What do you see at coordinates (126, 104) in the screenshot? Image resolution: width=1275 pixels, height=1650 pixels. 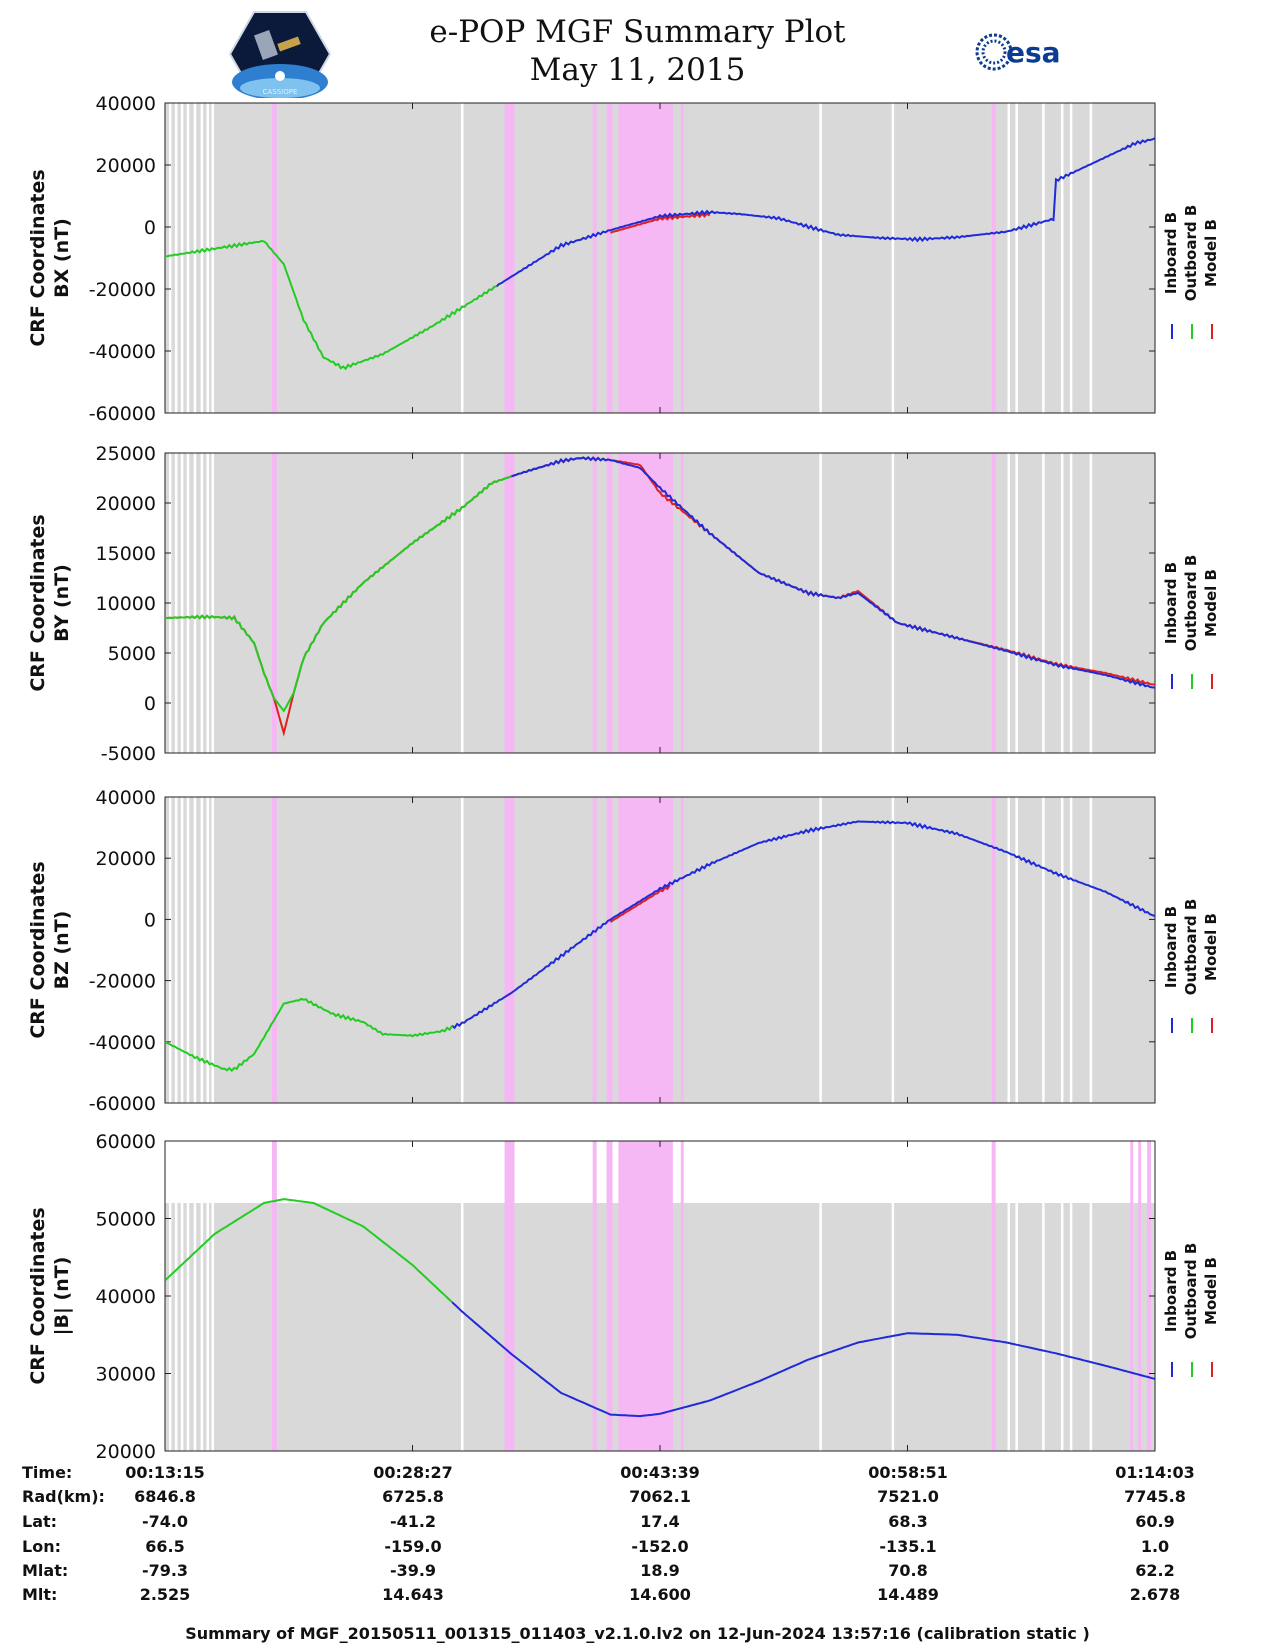 I see `y-tick-label: 40000` at bounding box center [126, 104].